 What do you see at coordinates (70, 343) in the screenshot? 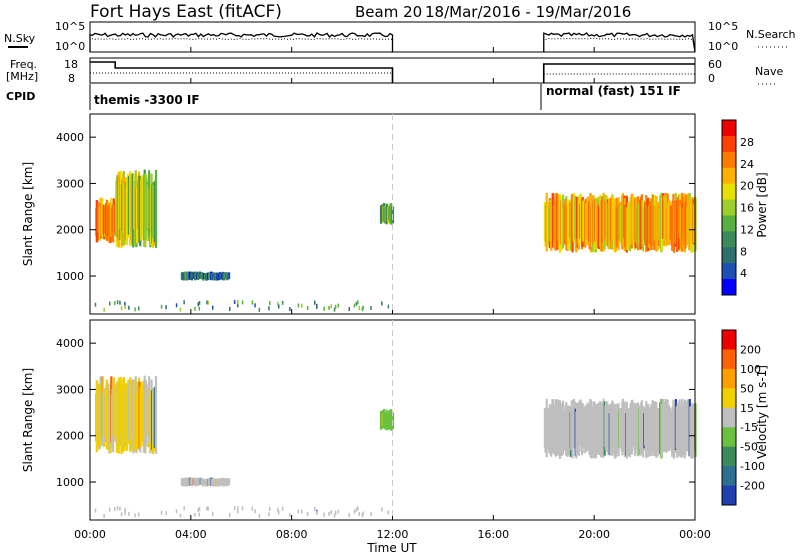
I see `range-tick-label: 4000` at bounding box center [70, 343].